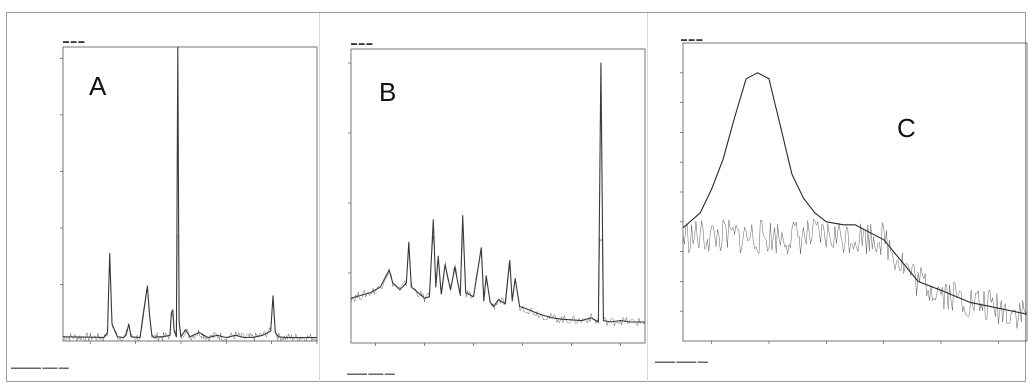 The width and height of the screenshot is (1032, 386). Describe the element at coordinates (647, 198) in the screenshot. I see `divider-bc` at that location.